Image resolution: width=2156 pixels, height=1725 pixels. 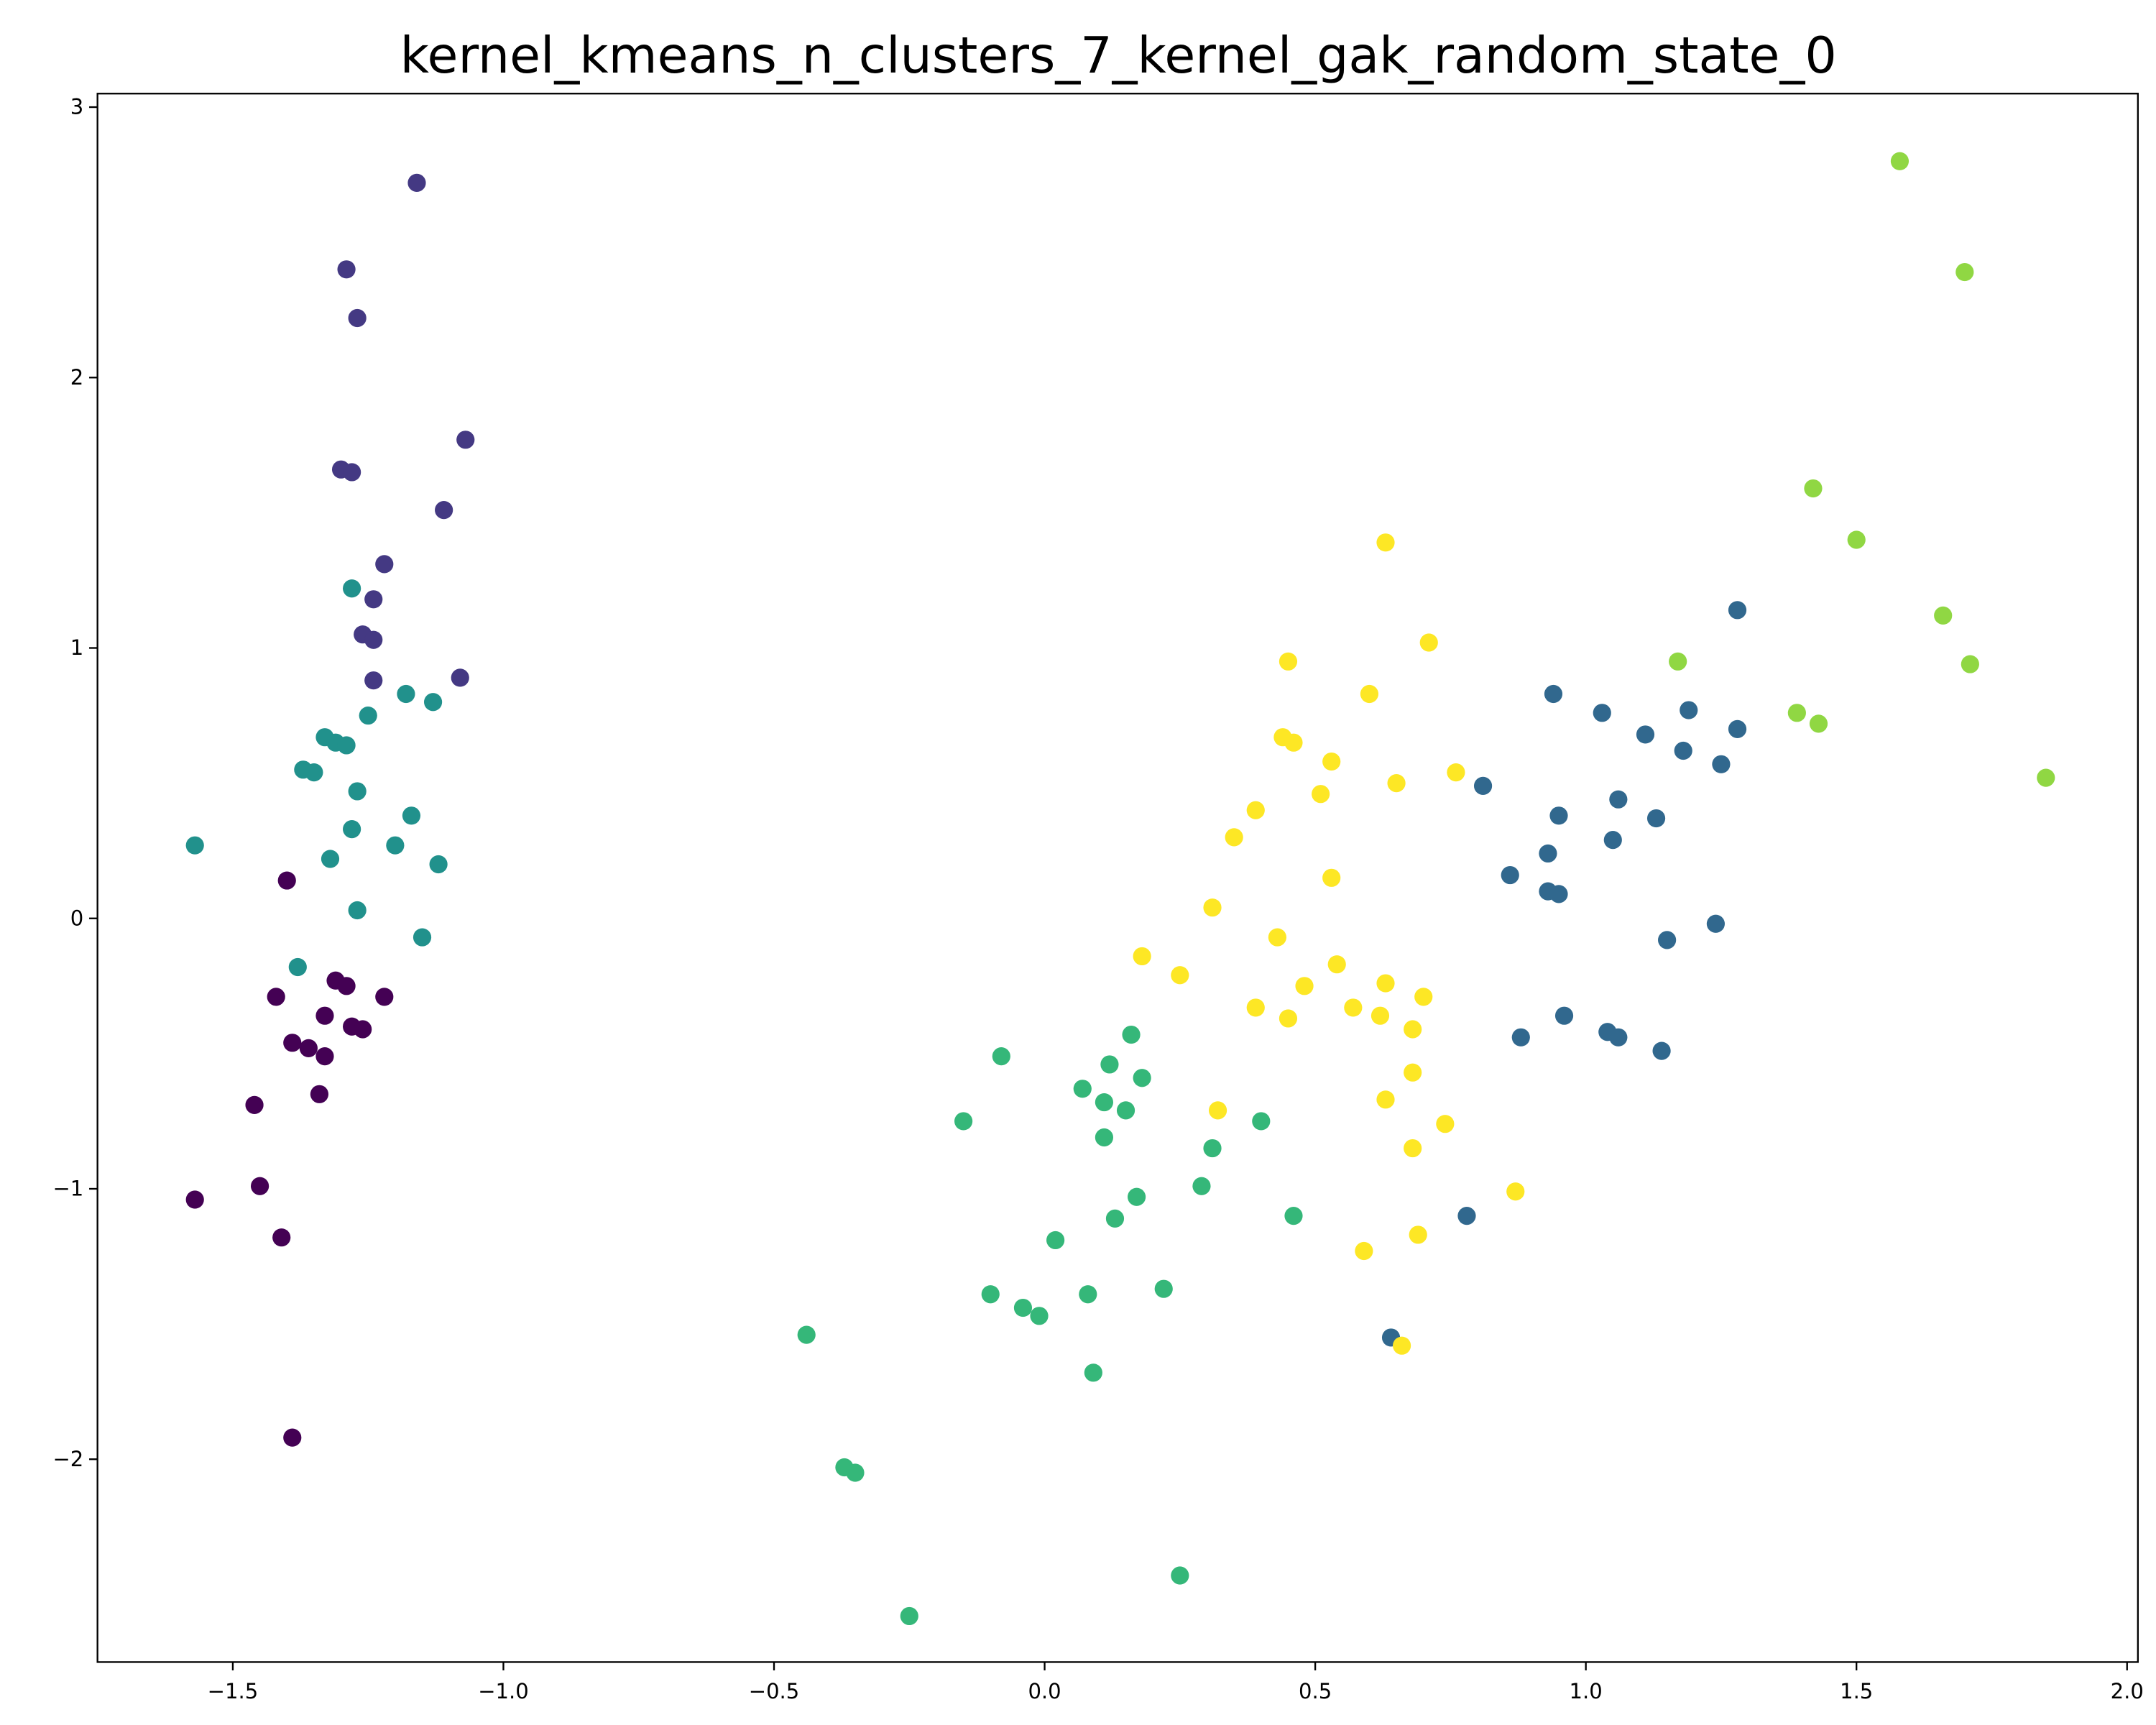 I want to click on x-tick-label: 2.0, so click(x=2127, y=1691).